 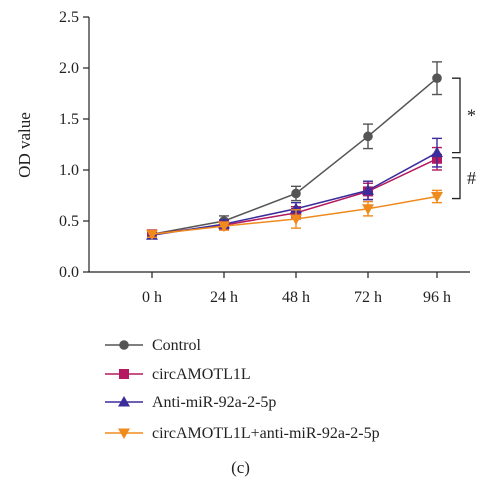 I want to click on legend-label: Anti-miR-92a-2-5p, so click(x=214, y=402).